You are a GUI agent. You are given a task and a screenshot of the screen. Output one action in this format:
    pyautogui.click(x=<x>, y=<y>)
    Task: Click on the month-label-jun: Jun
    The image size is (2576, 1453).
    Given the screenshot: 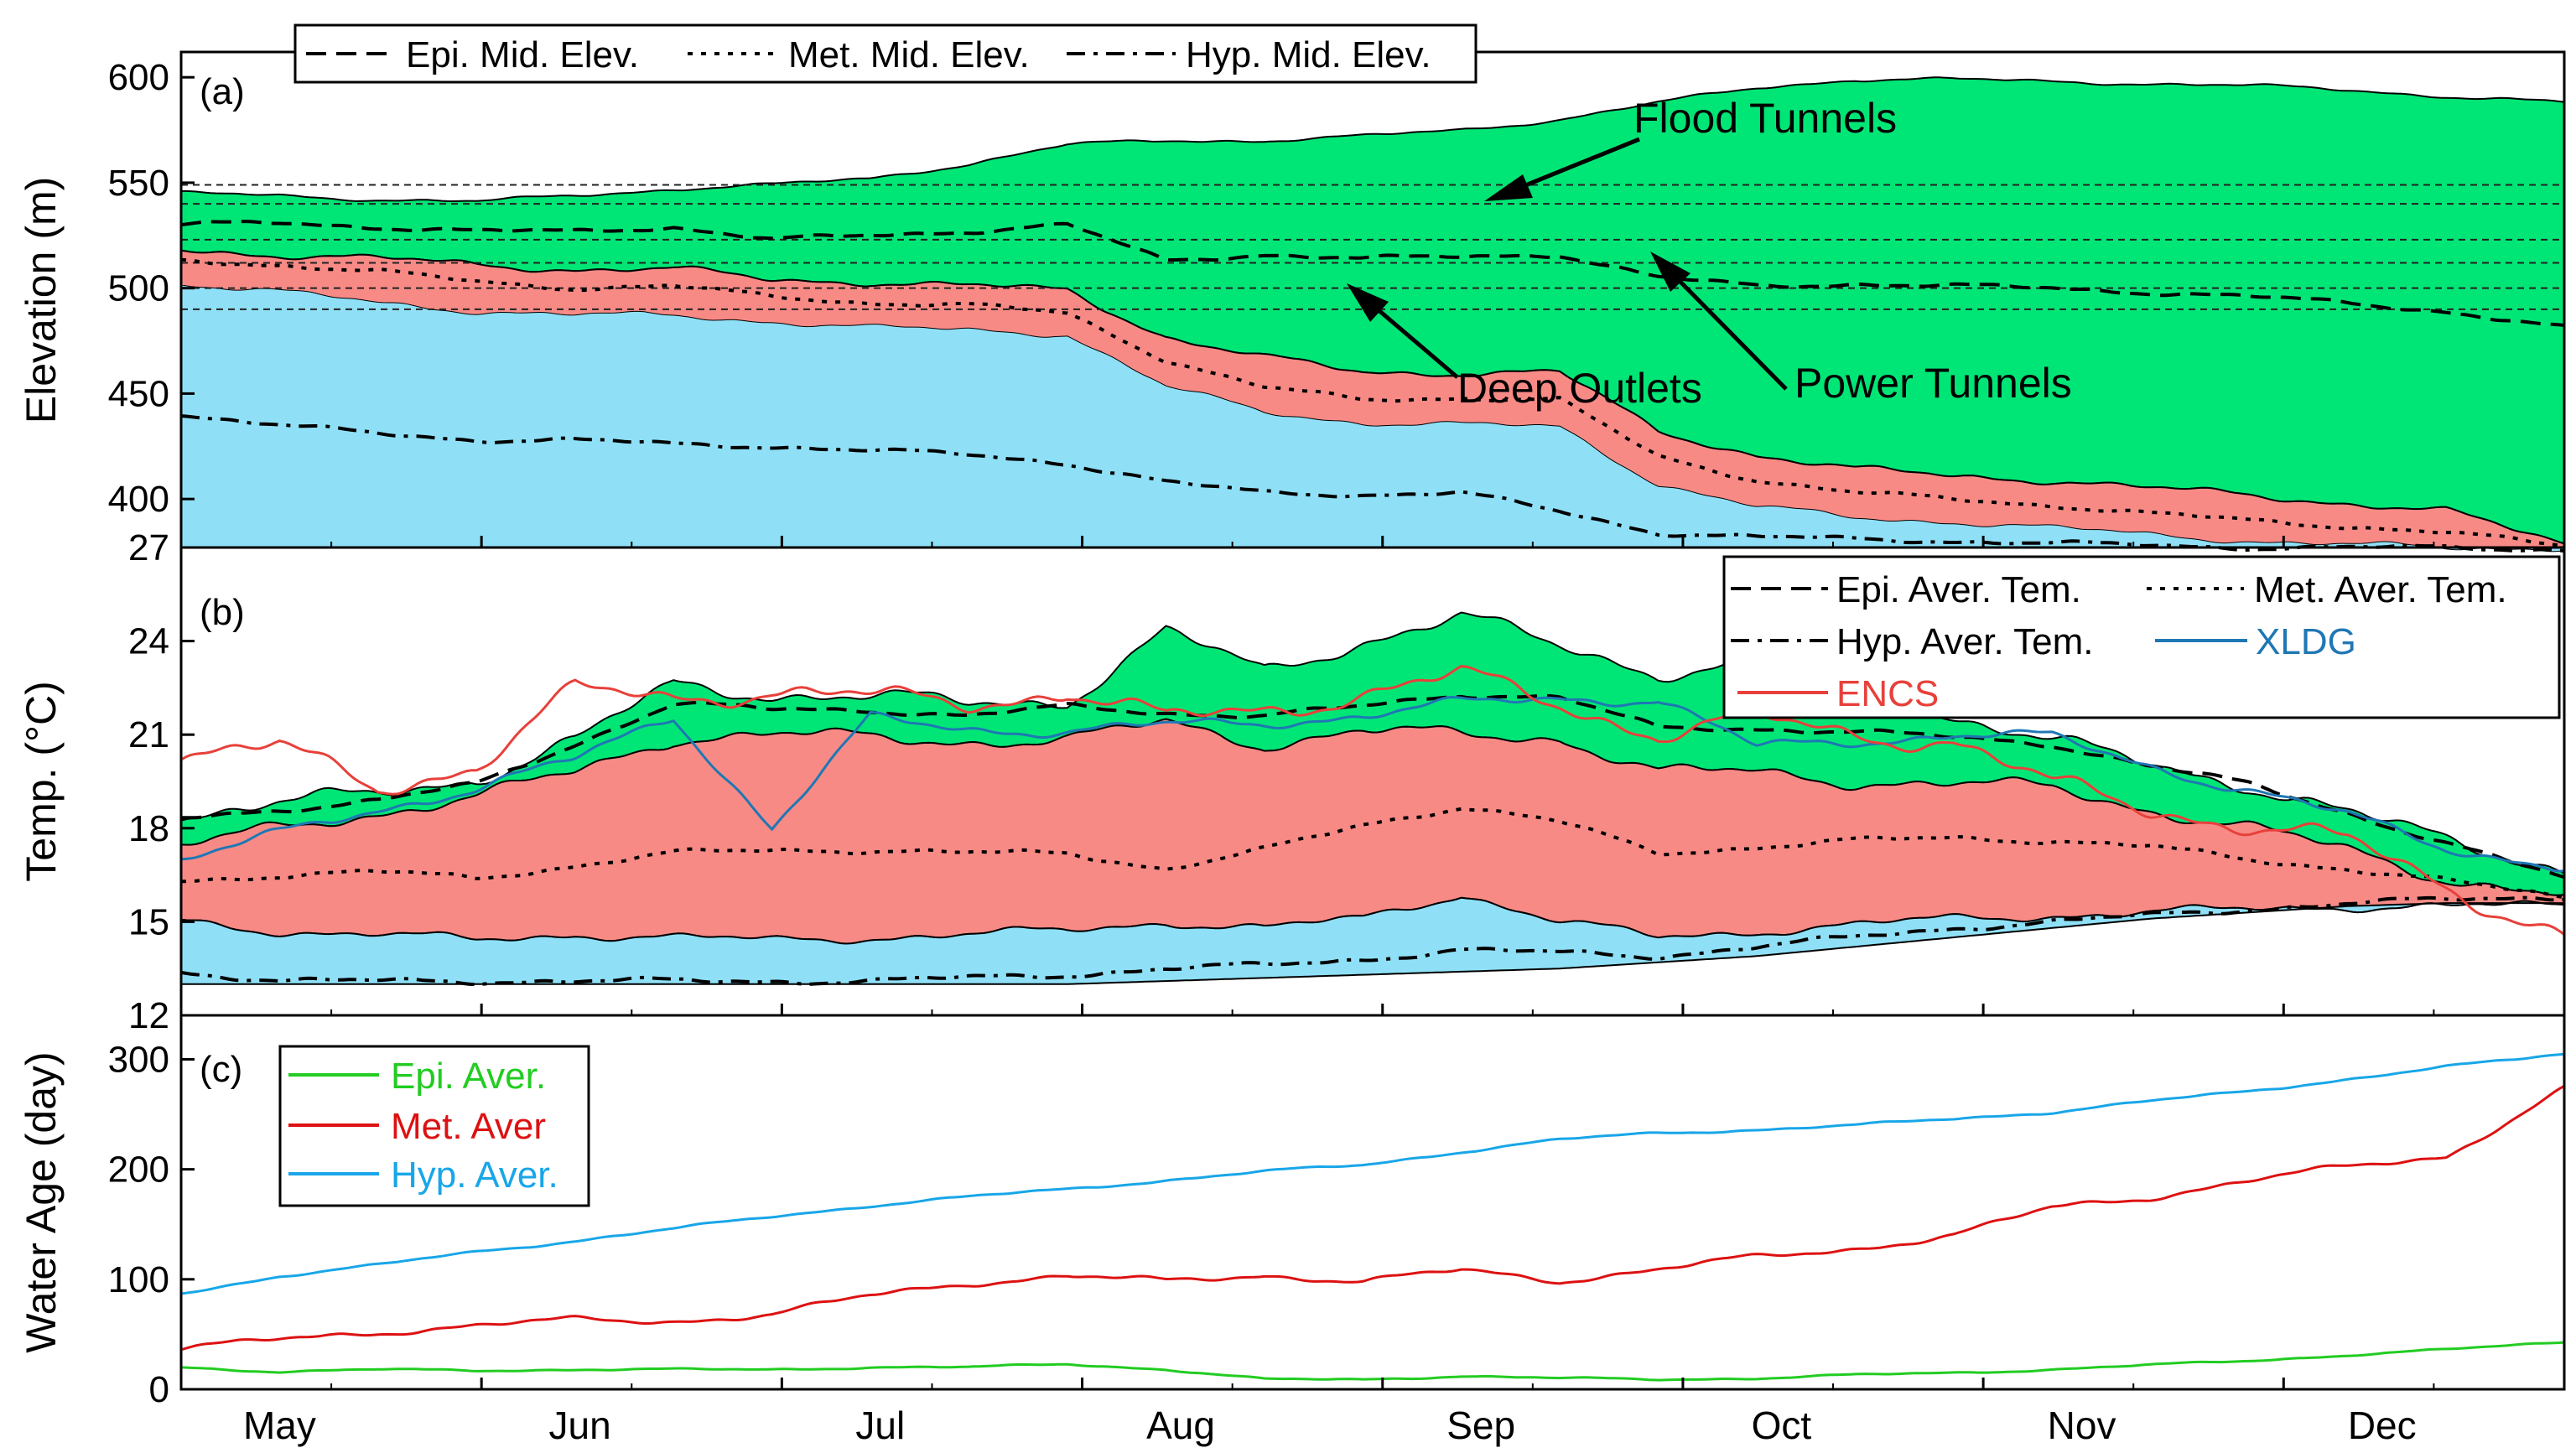 What is the action you would take?
    pyautogui.click(x=580, y=1425)
    